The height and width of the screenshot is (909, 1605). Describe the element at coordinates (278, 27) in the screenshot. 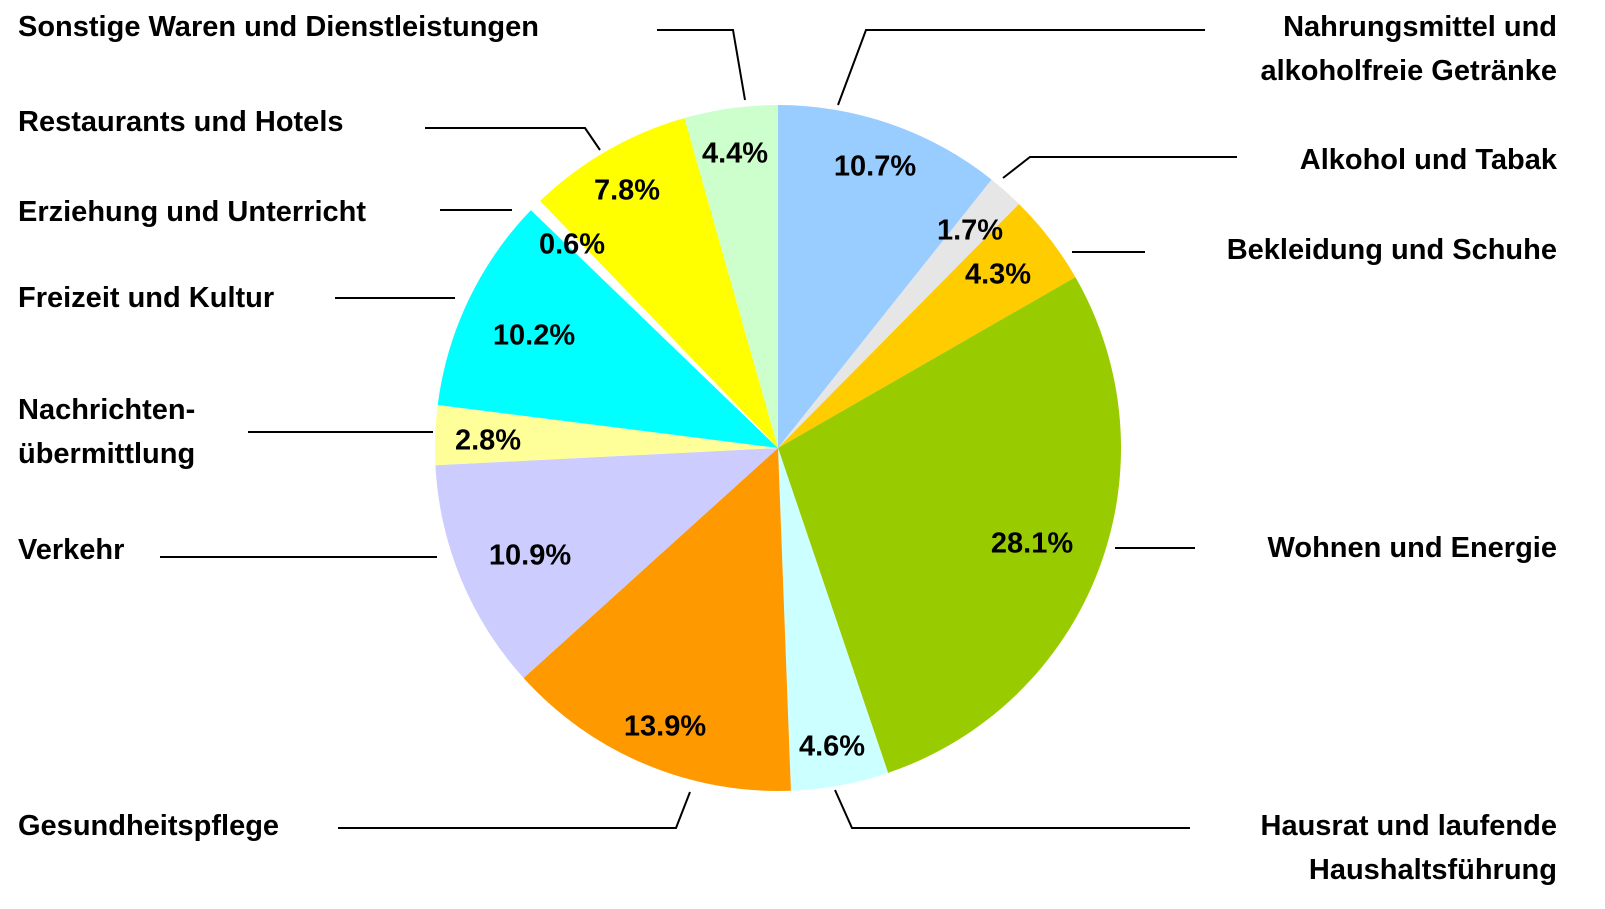

I see `category-label: Sonstige Waren und Dienstleistungen` at that location.